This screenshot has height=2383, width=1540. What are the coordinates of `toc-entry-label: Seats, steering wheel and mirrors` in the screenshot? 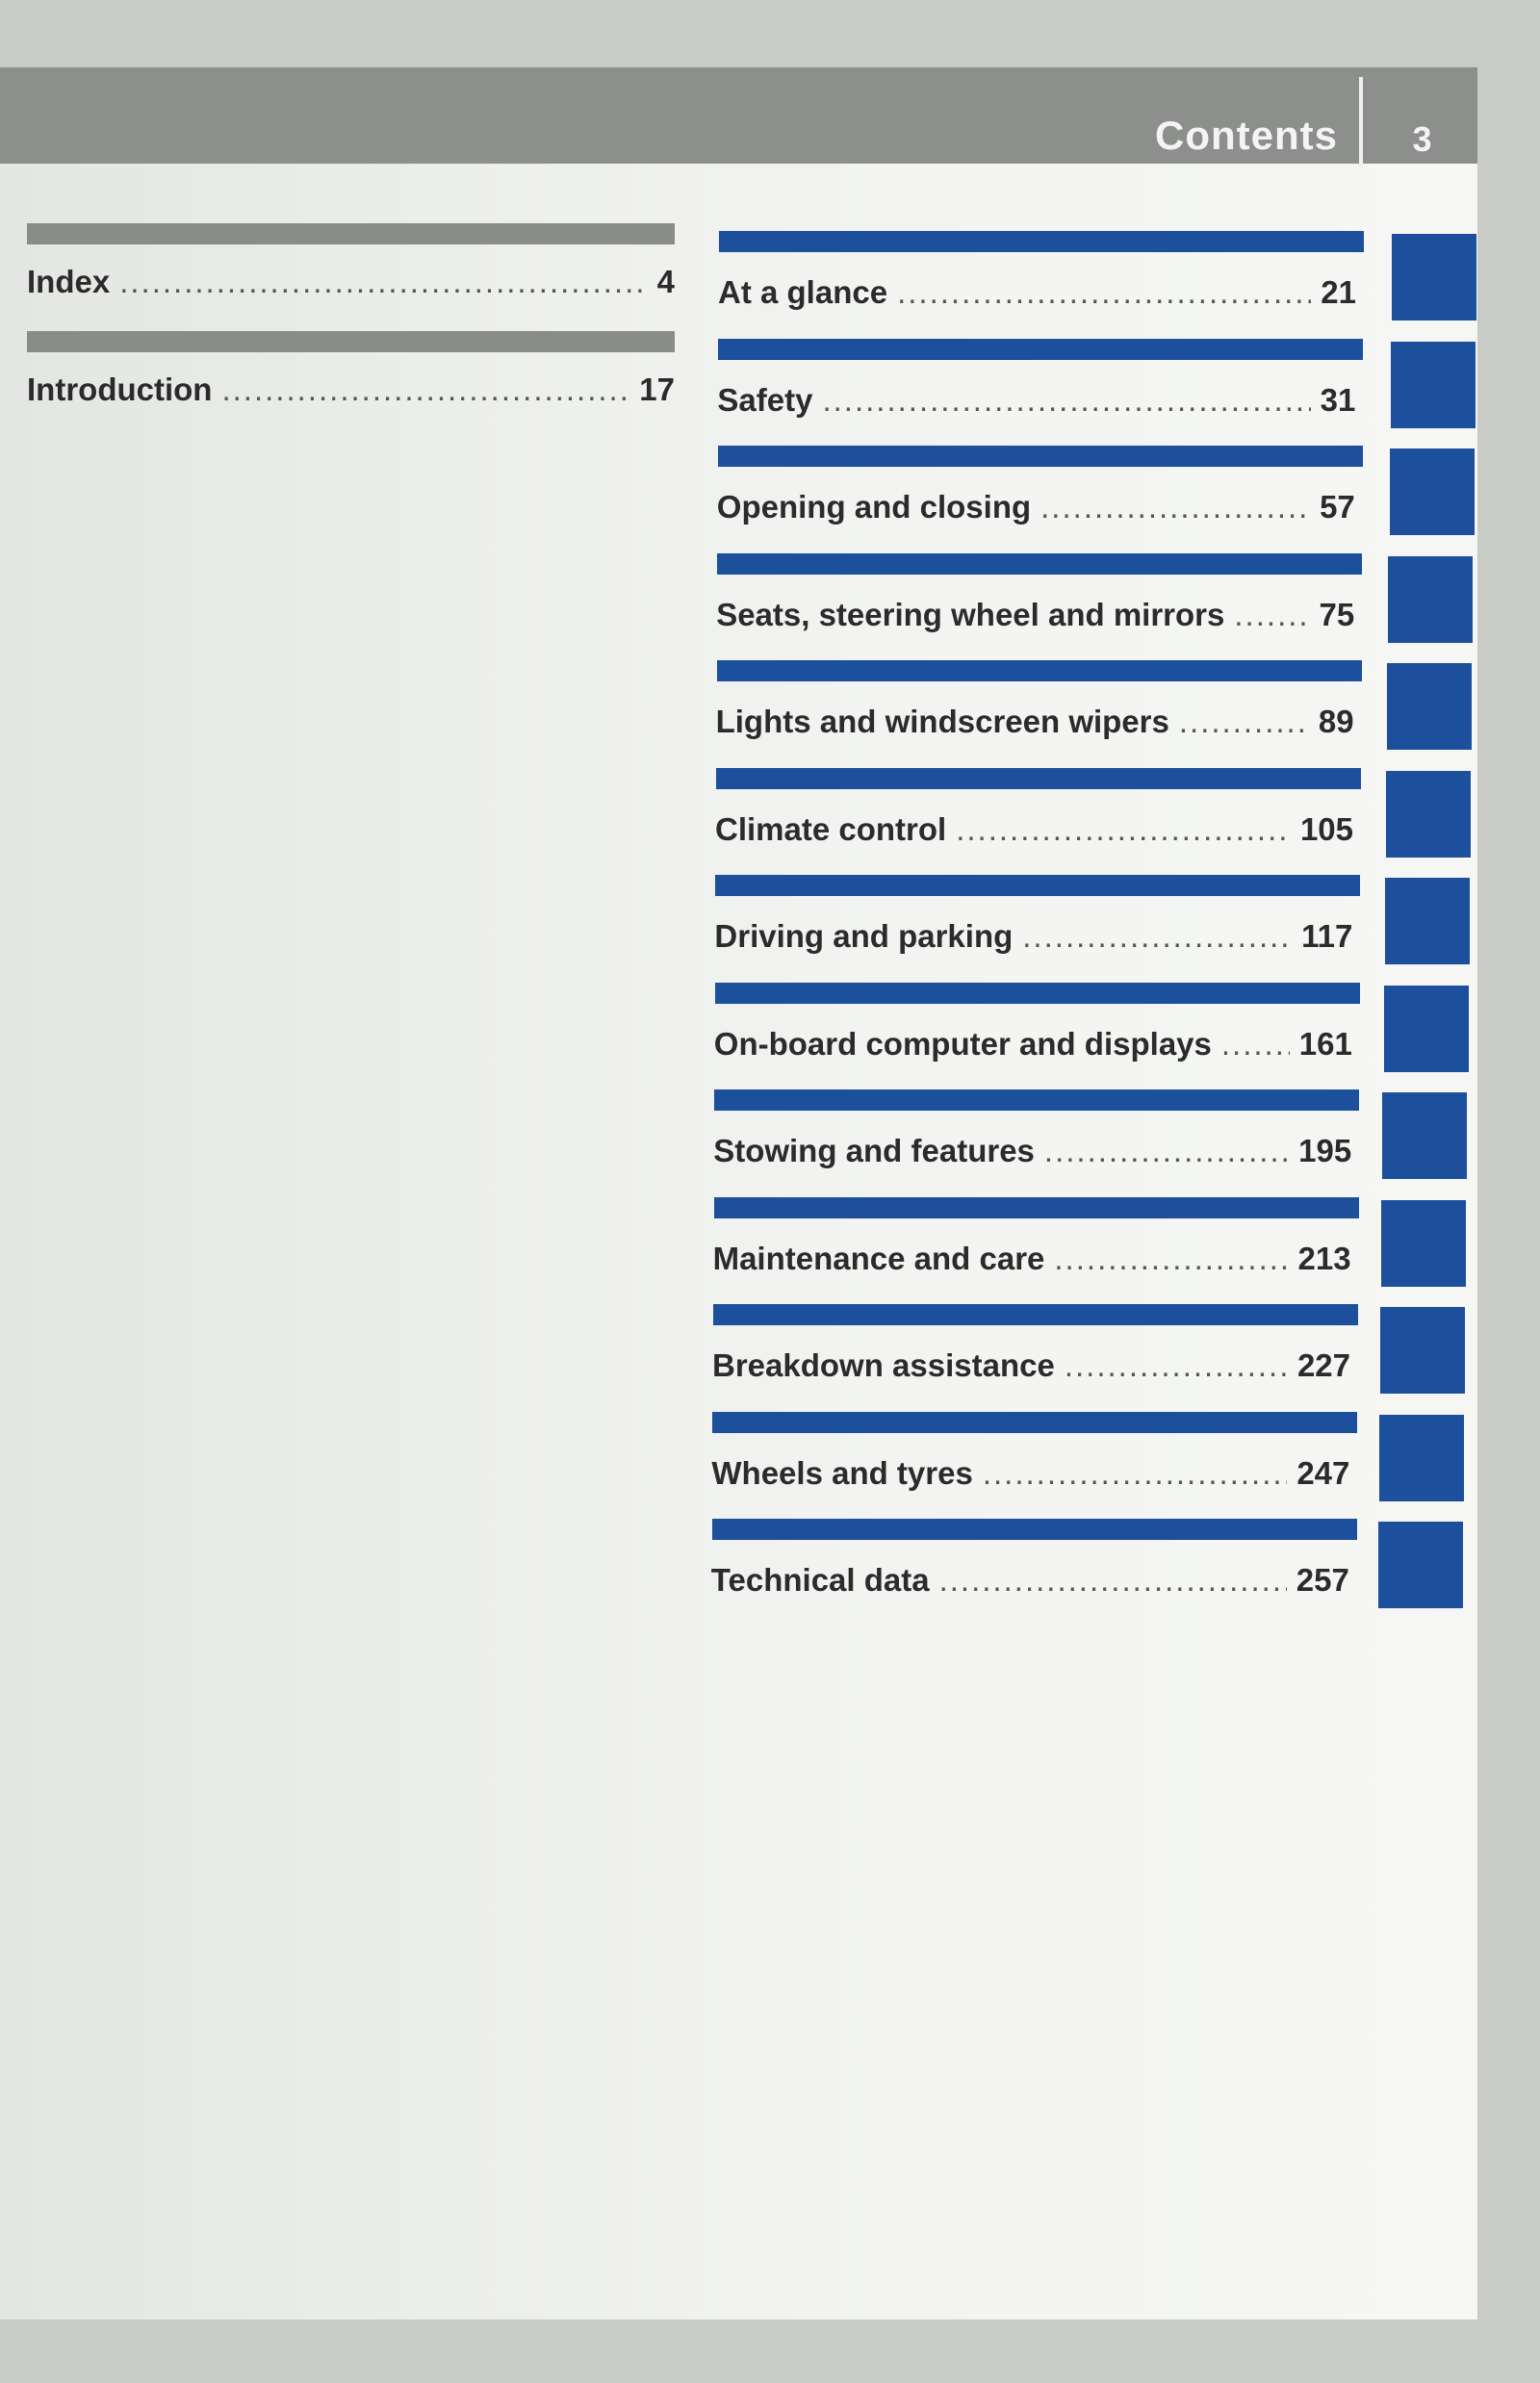 It's located at (970, 614).